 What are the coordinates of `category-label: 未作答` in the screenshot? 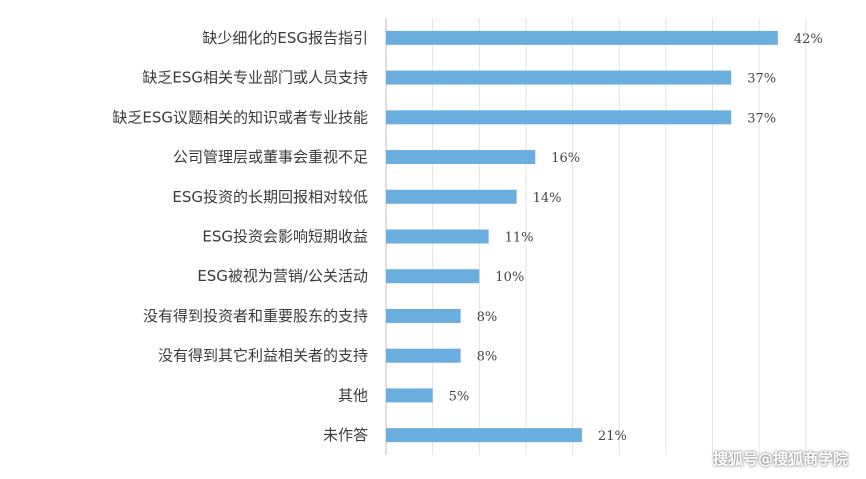 It's located at (345, 435).